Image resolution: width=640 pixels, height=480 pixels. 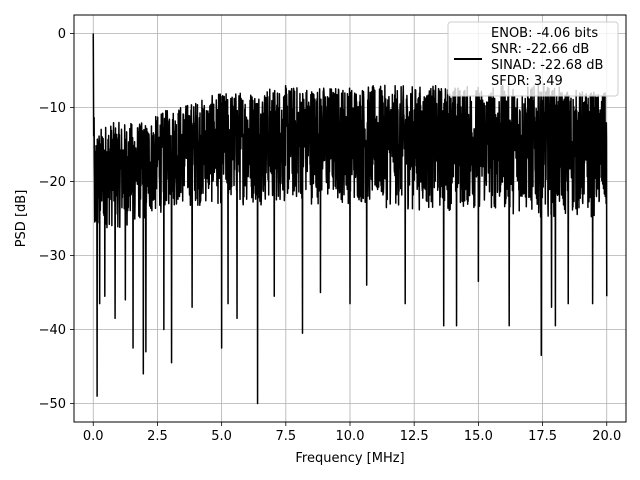 I want to click on y-tick-label: −20, so click(x=52, y=182).